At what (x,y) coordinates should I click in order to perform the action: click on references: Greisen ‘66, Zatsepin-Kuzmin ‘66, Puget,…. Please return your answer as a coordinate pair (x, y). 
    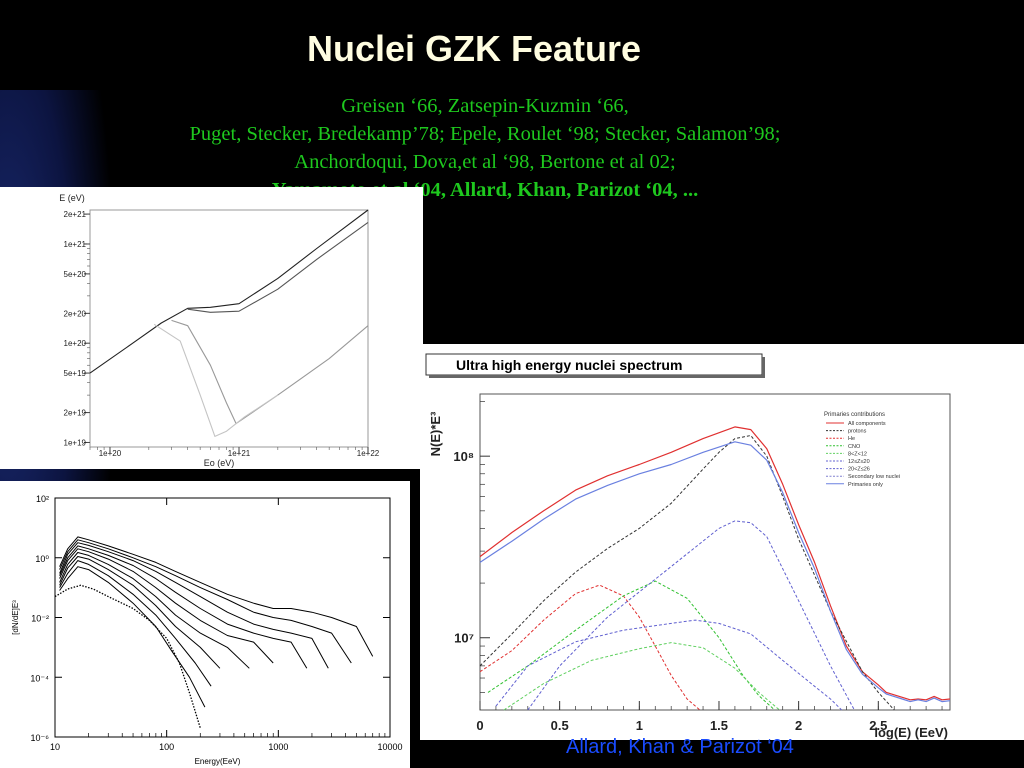
    Looking at the image, I should click on (485, 148).